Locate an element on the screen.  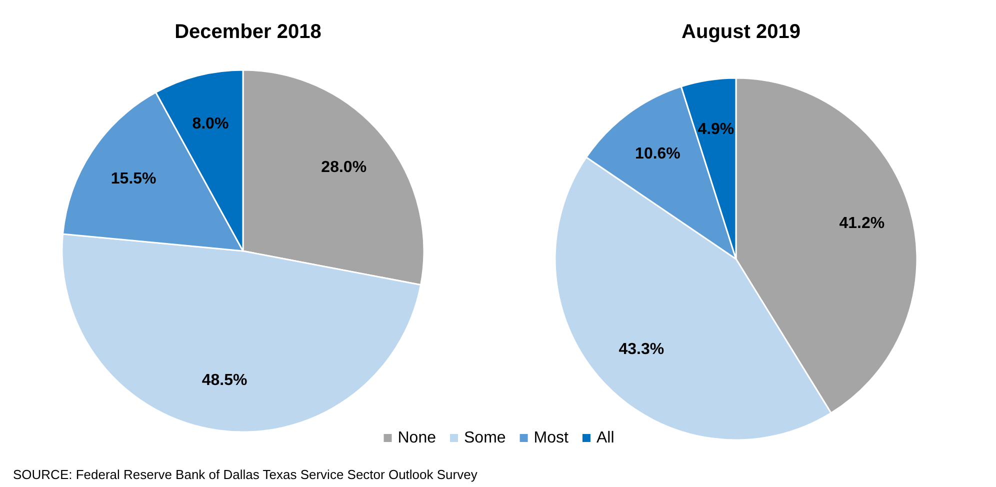
legend-label: None is located at coordinates (417, 438).